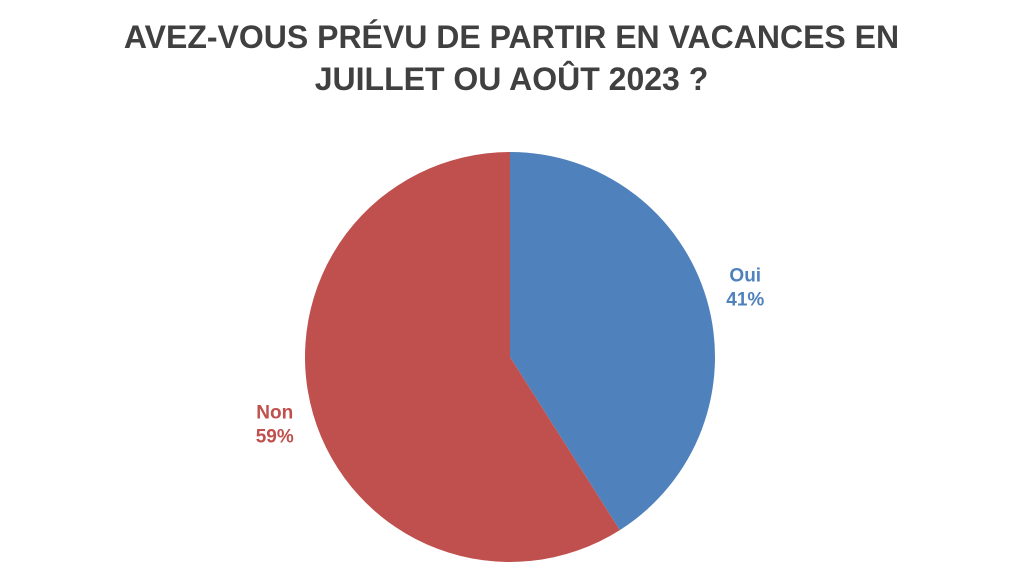 The height and width of the screenshot is (578, 1023). Describe the element at coordinates (275, 436) in the screenshot. I see `slice-value-label: 59%` at that location.